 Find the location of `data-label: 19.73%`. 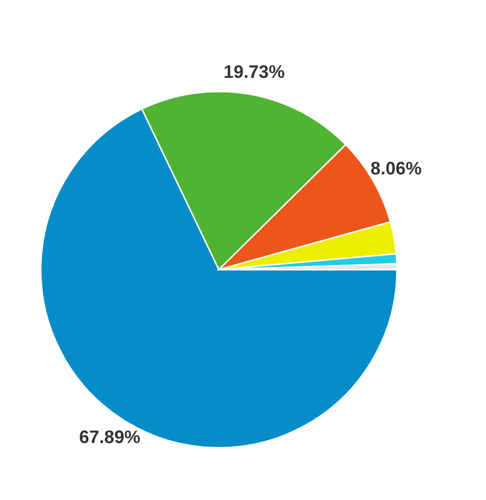

data-label: 19.73% is located at coordinates (254, 71).